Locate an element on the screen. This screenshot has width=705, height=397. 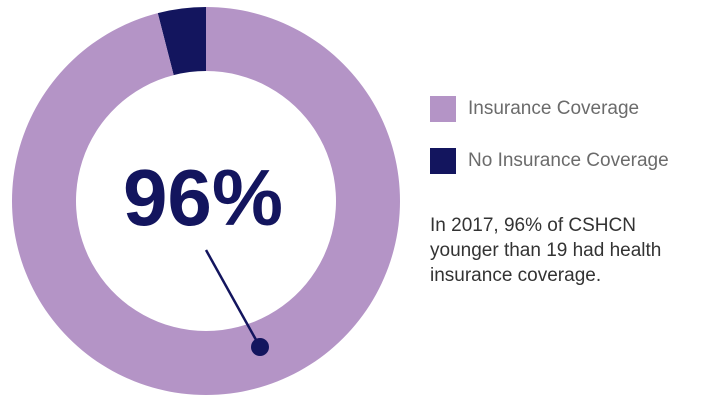
donut-slice-no-insurance-coverage is located at coordinates (181, 41).